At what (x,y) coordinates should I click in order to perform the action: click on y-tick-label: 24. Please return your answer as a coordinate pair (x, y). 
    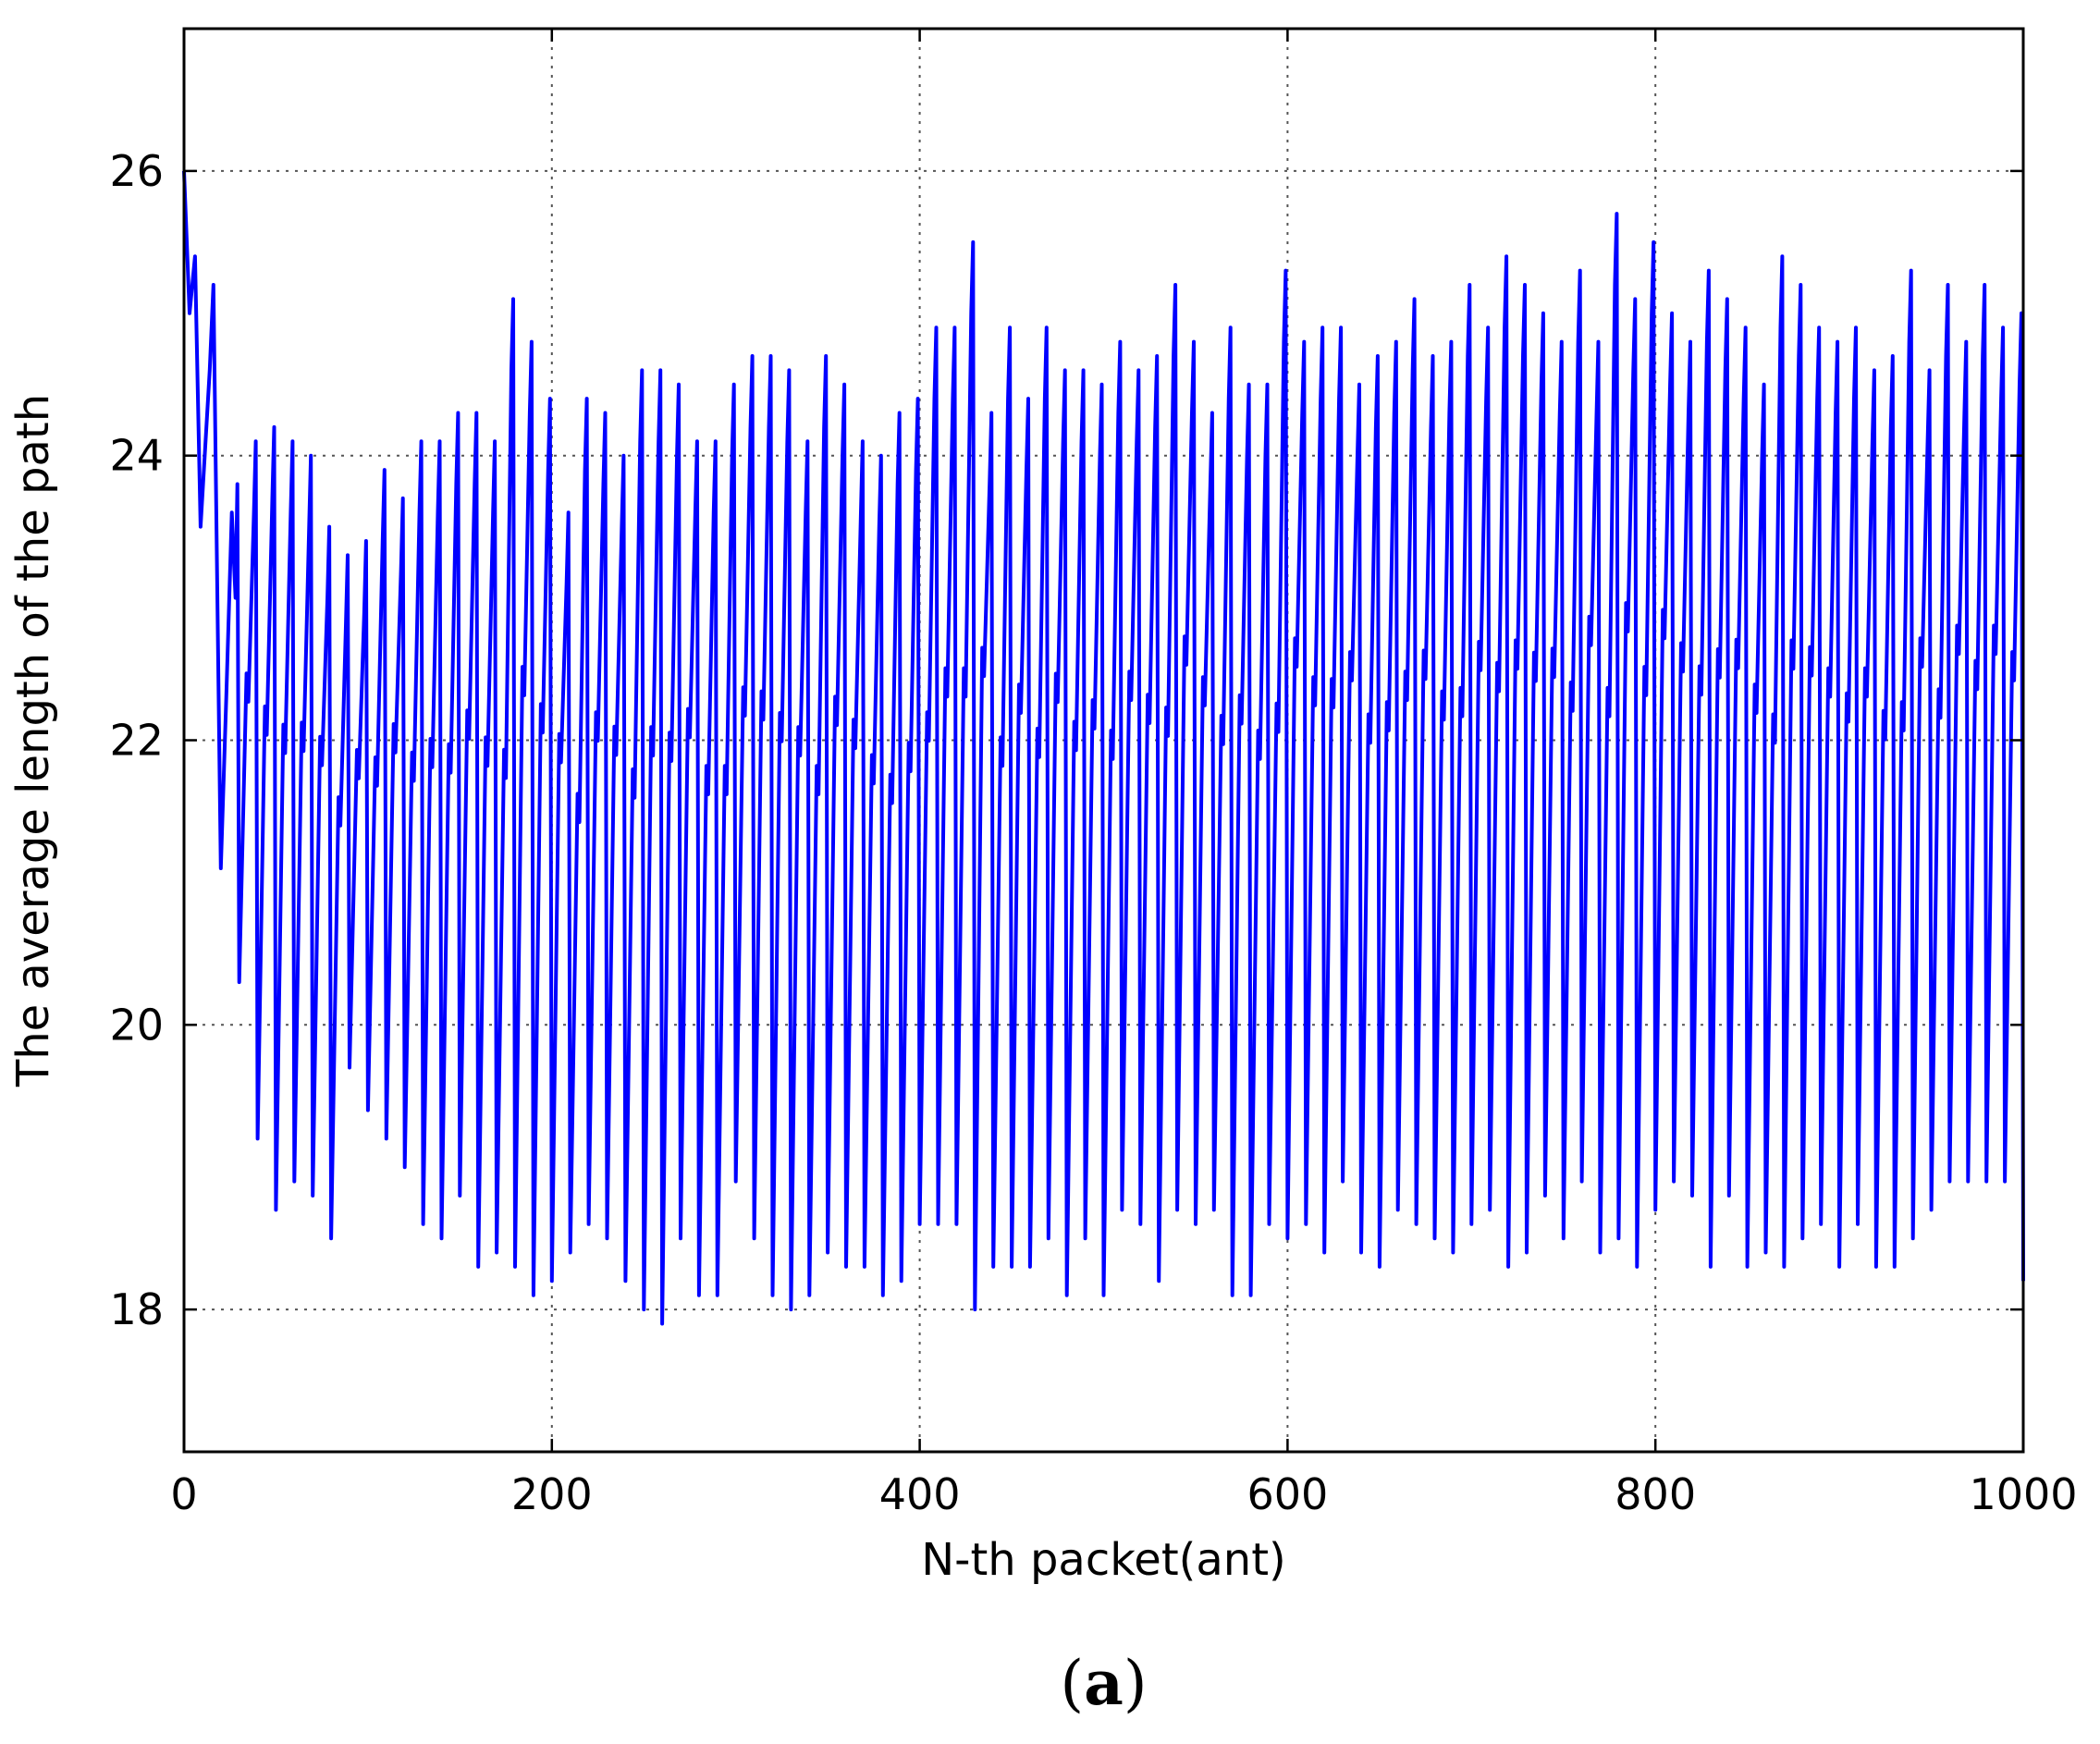
    Looking at the image, I should click on (136, 456).